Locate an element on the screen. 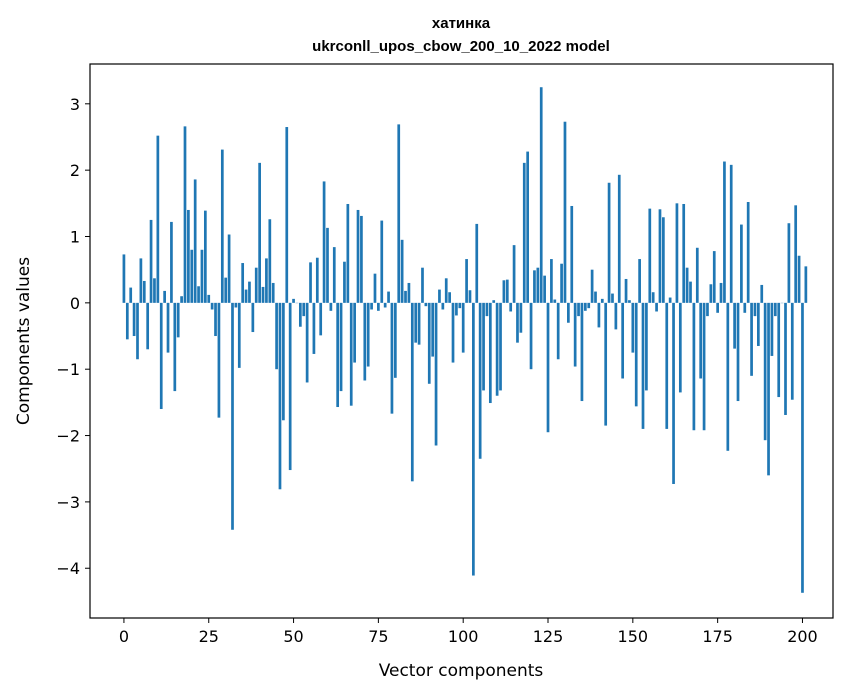 The width and height of the screenshot is (847, 696). x-tick-label: 125 is located at coordinates (548, 636).